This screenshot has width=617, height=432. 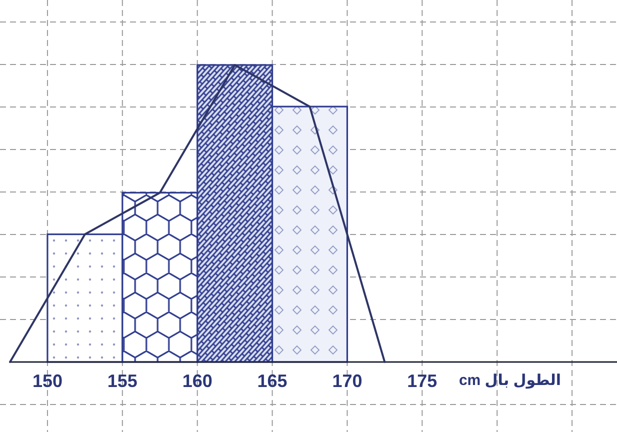 I want to click on x-tick-label: 165, so click(x=272, y=381).